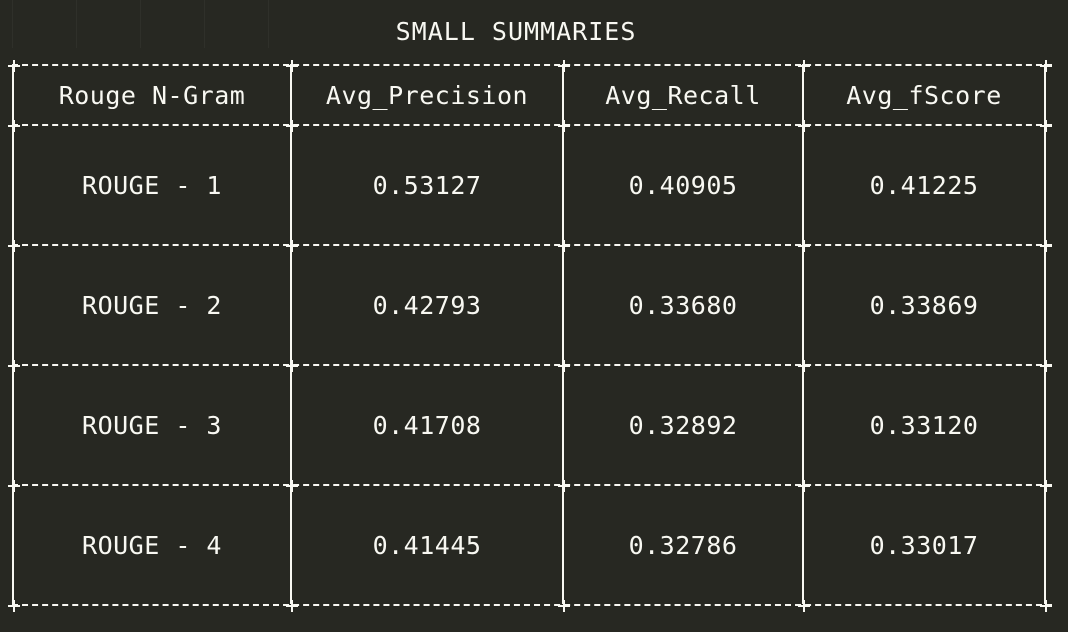  What do you see at coordinates (152, 305) in the screenshot?
I see `cell-ngram: ROUGE - 2` at bounding box center [152, 305].